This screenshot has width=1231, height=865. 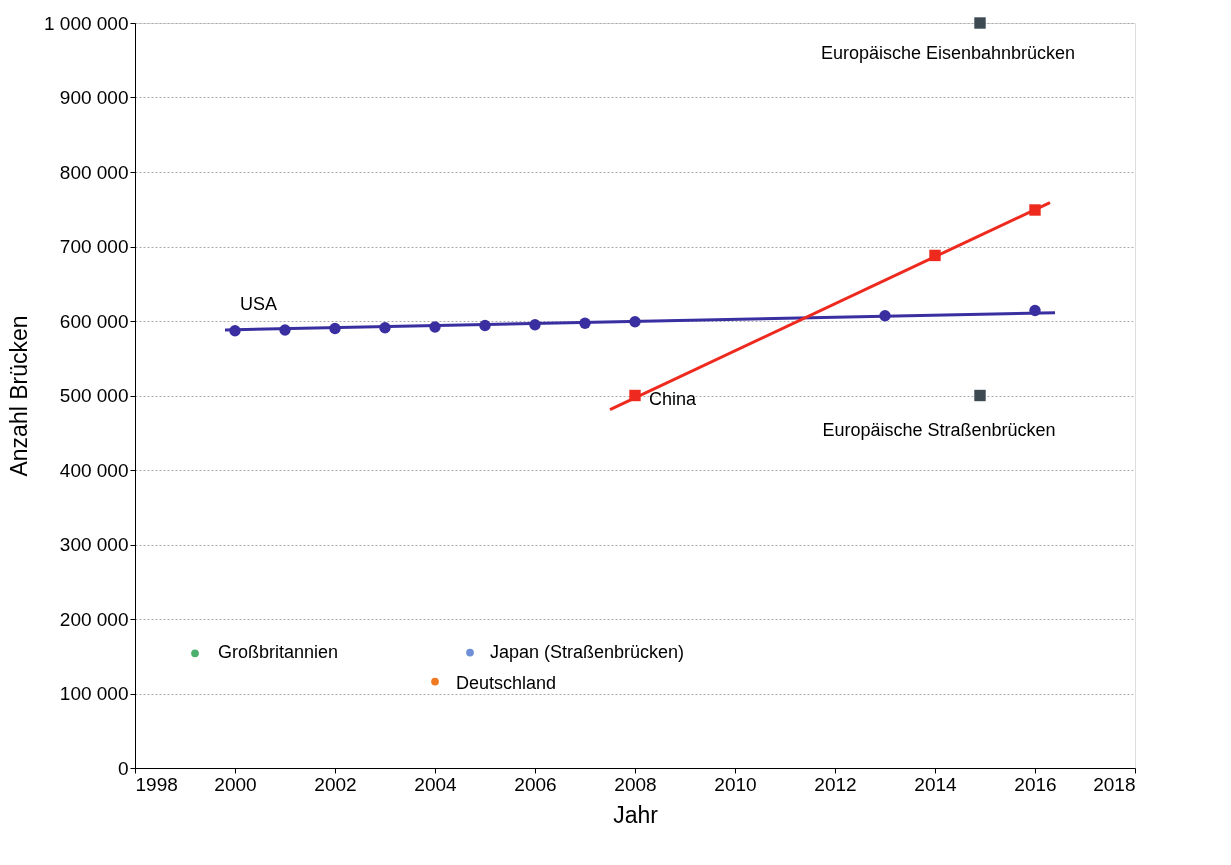 I want to click on series-label: Japan (Straßenbrücken), so click(x=587, y=651).